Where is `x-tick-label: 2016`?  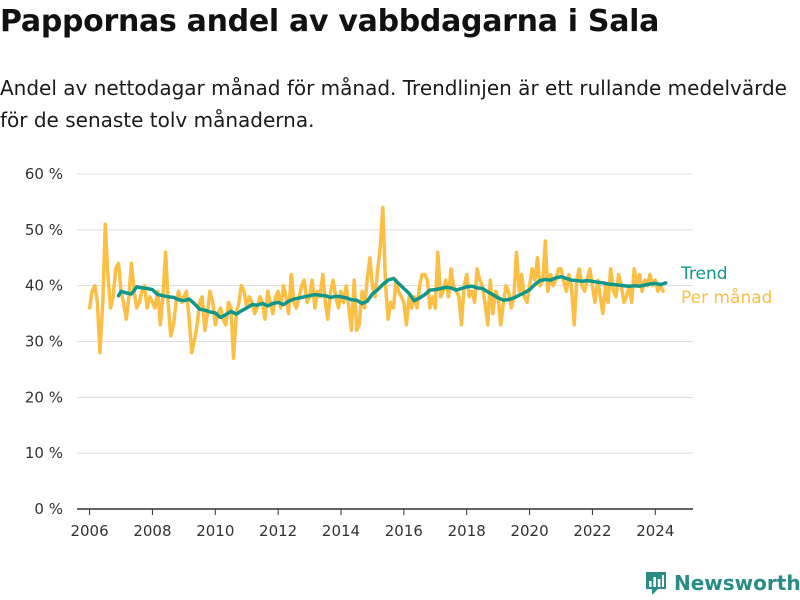
x-tick-label: 2016 is located at coordinates (404, 531).